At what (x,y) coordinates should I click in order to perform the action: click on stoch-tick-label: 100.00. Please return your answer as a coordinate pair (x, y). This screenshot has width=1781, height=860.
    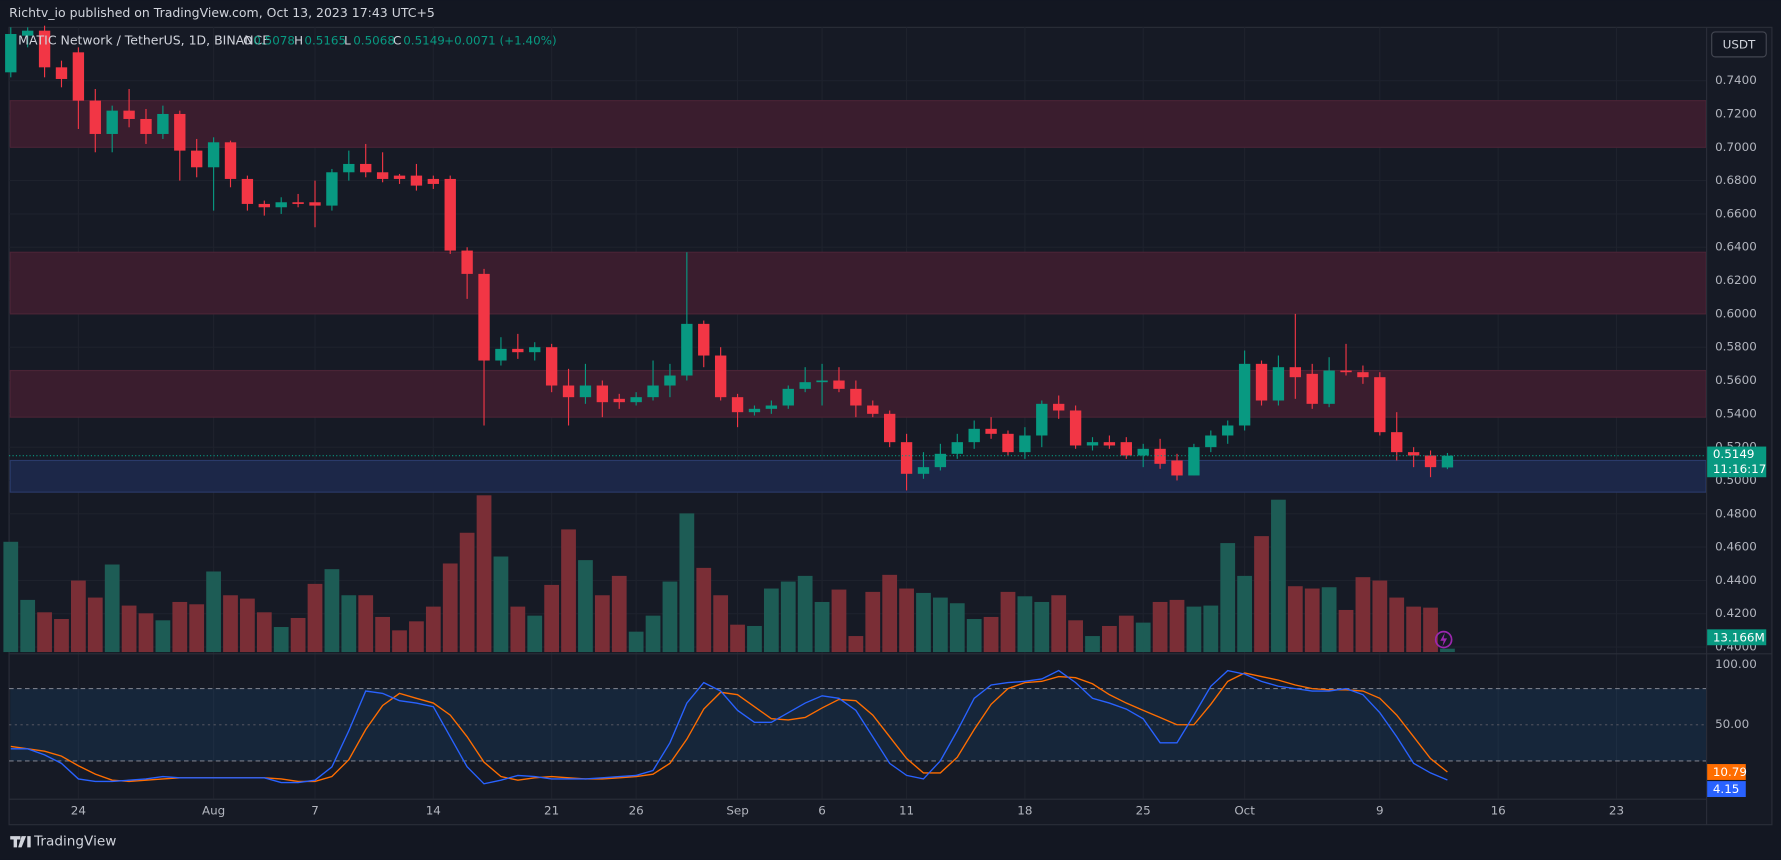
    Looking at the image, I should click on (1736, 664).